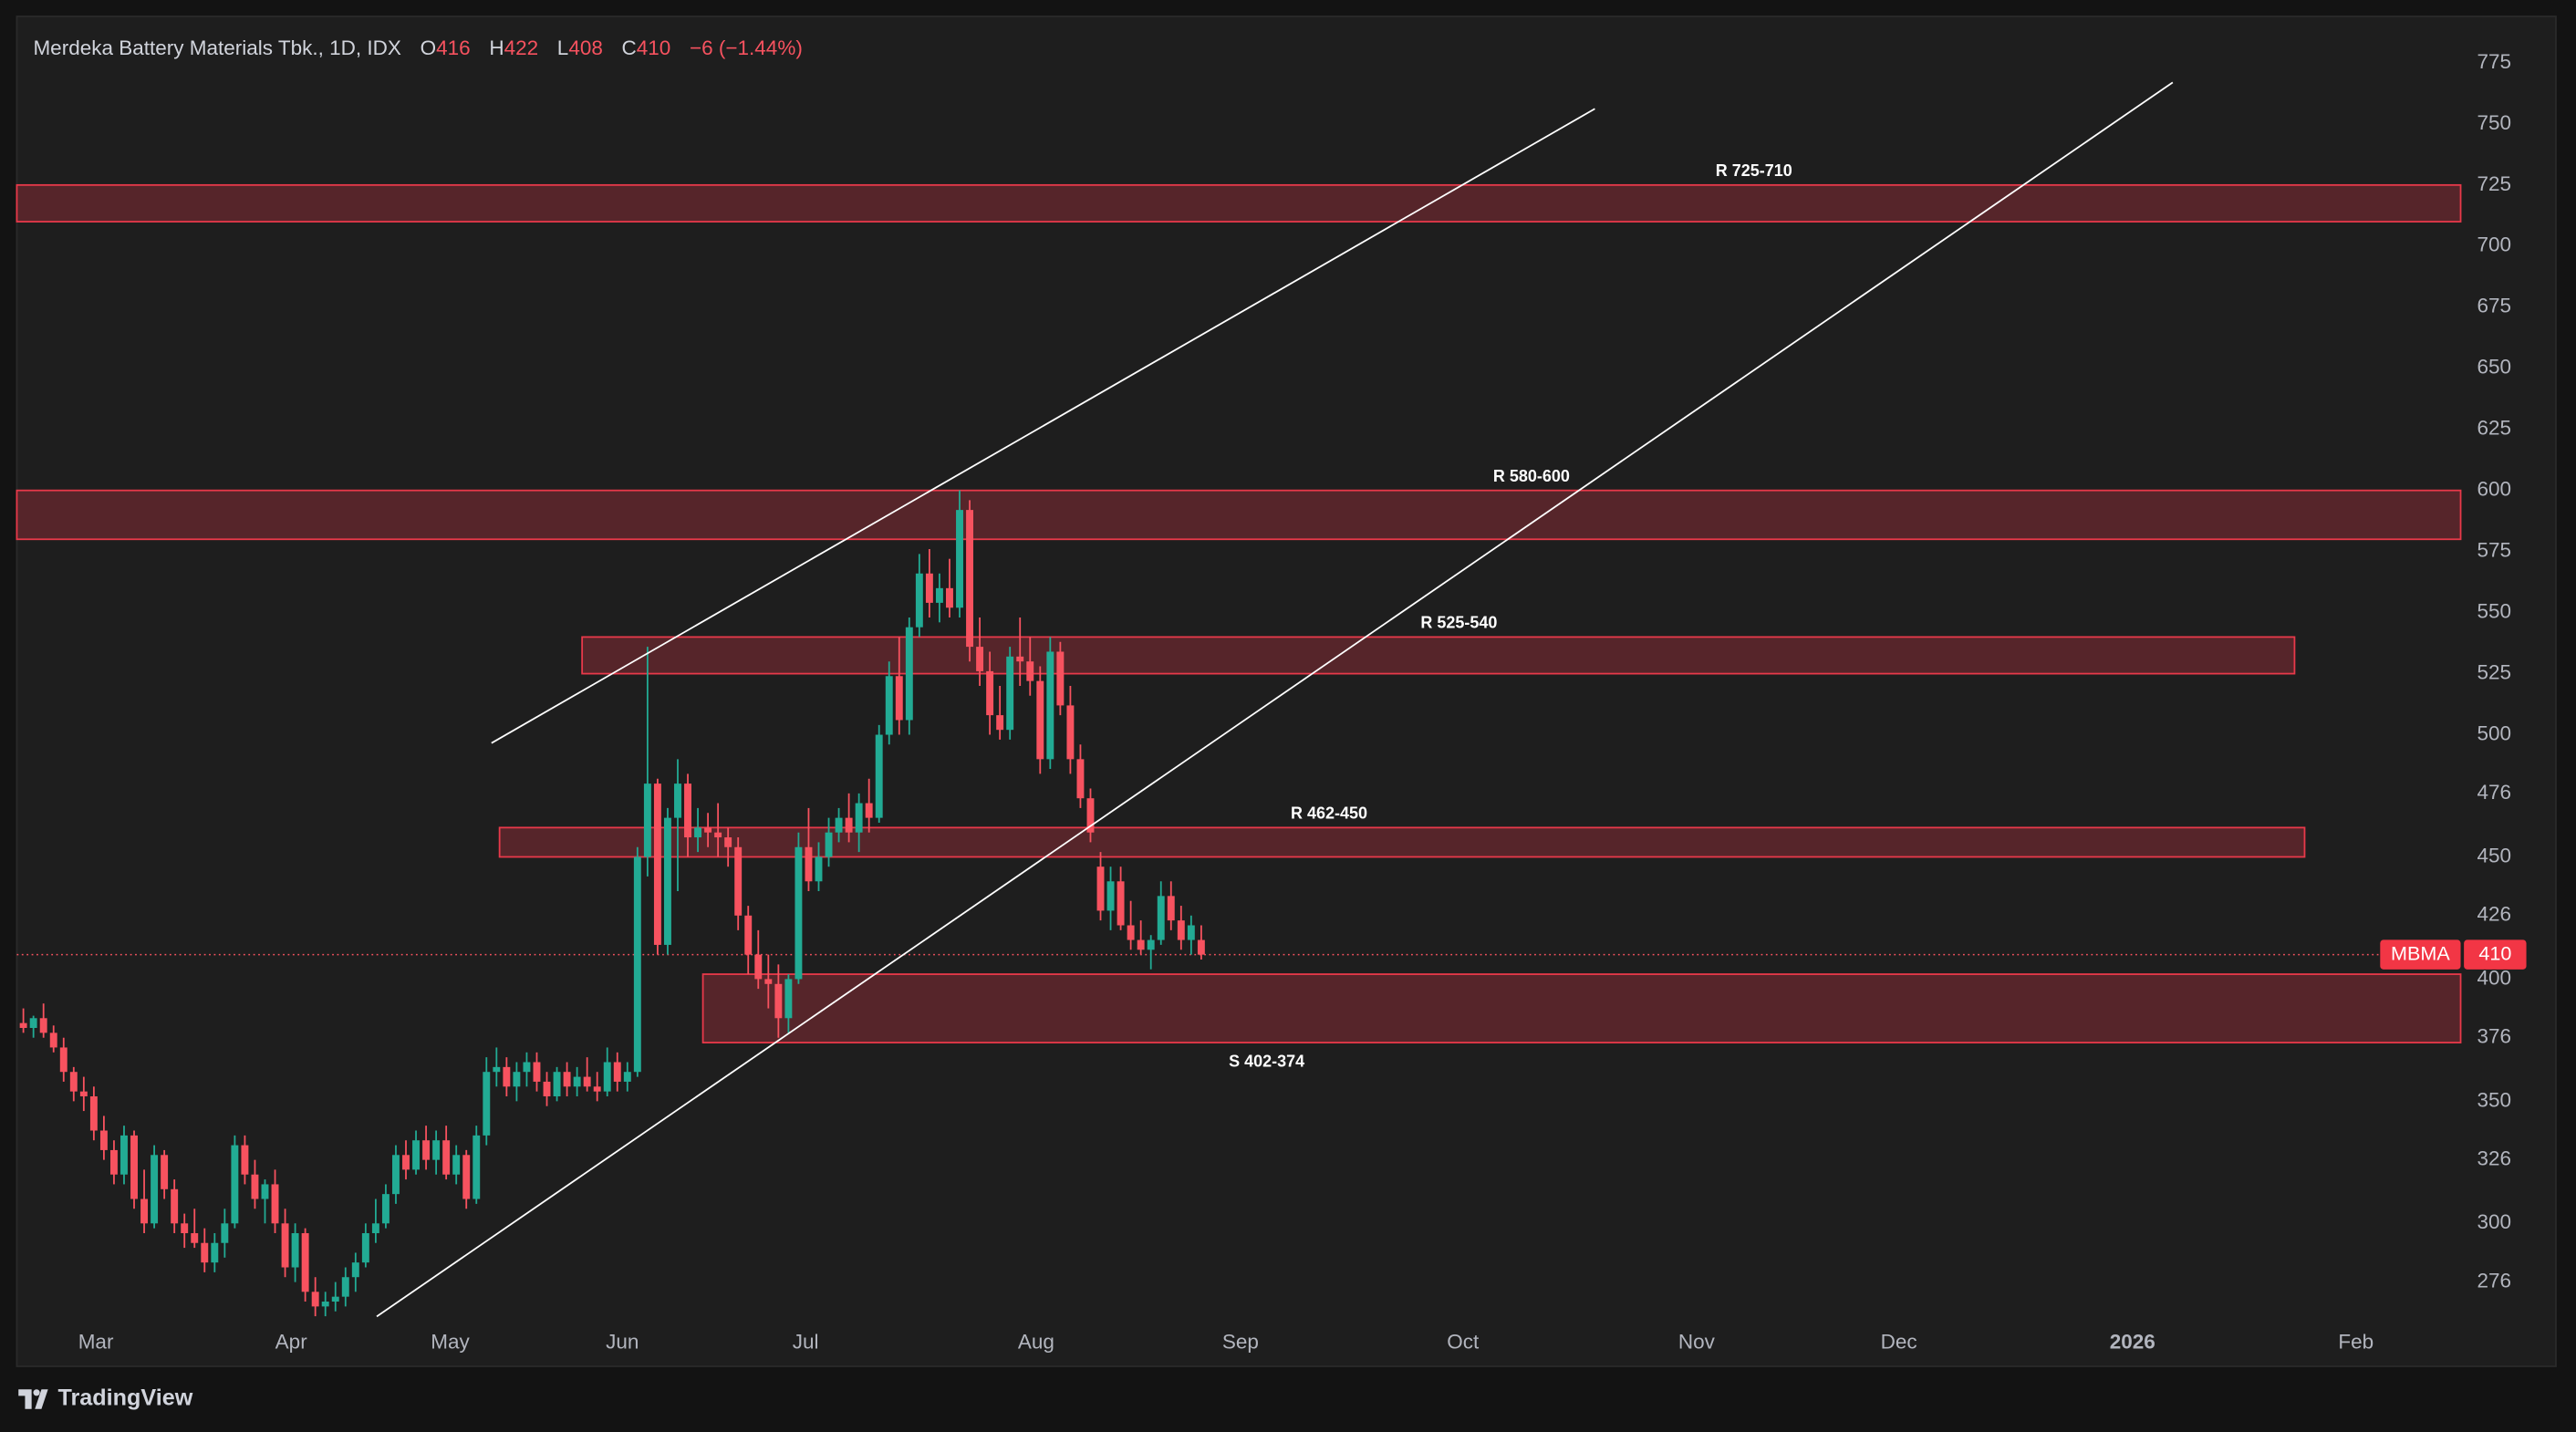 This screenshot has width=2576, height=1432. Describe the element at coordinates (2494, 1281) in the screenshot. I see `y-tick-label: 276` at that location.